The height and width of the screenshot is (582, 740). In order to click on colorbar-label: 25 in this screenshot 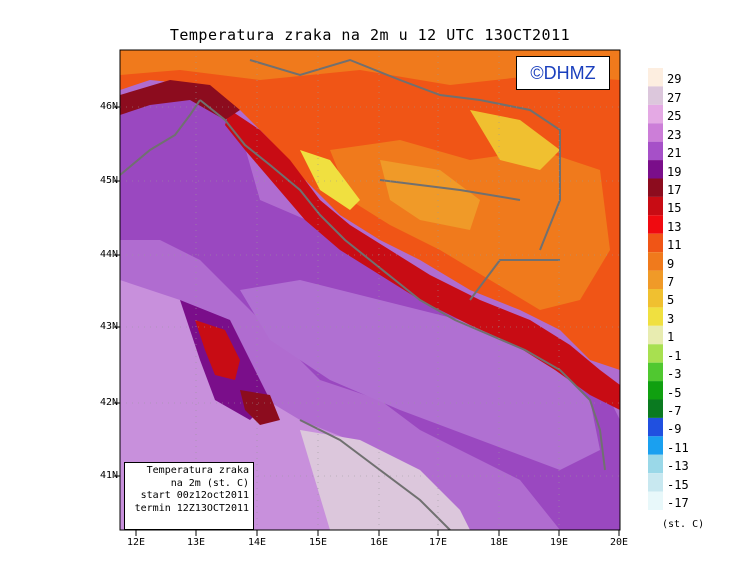, I will do `click(674, 116)`.